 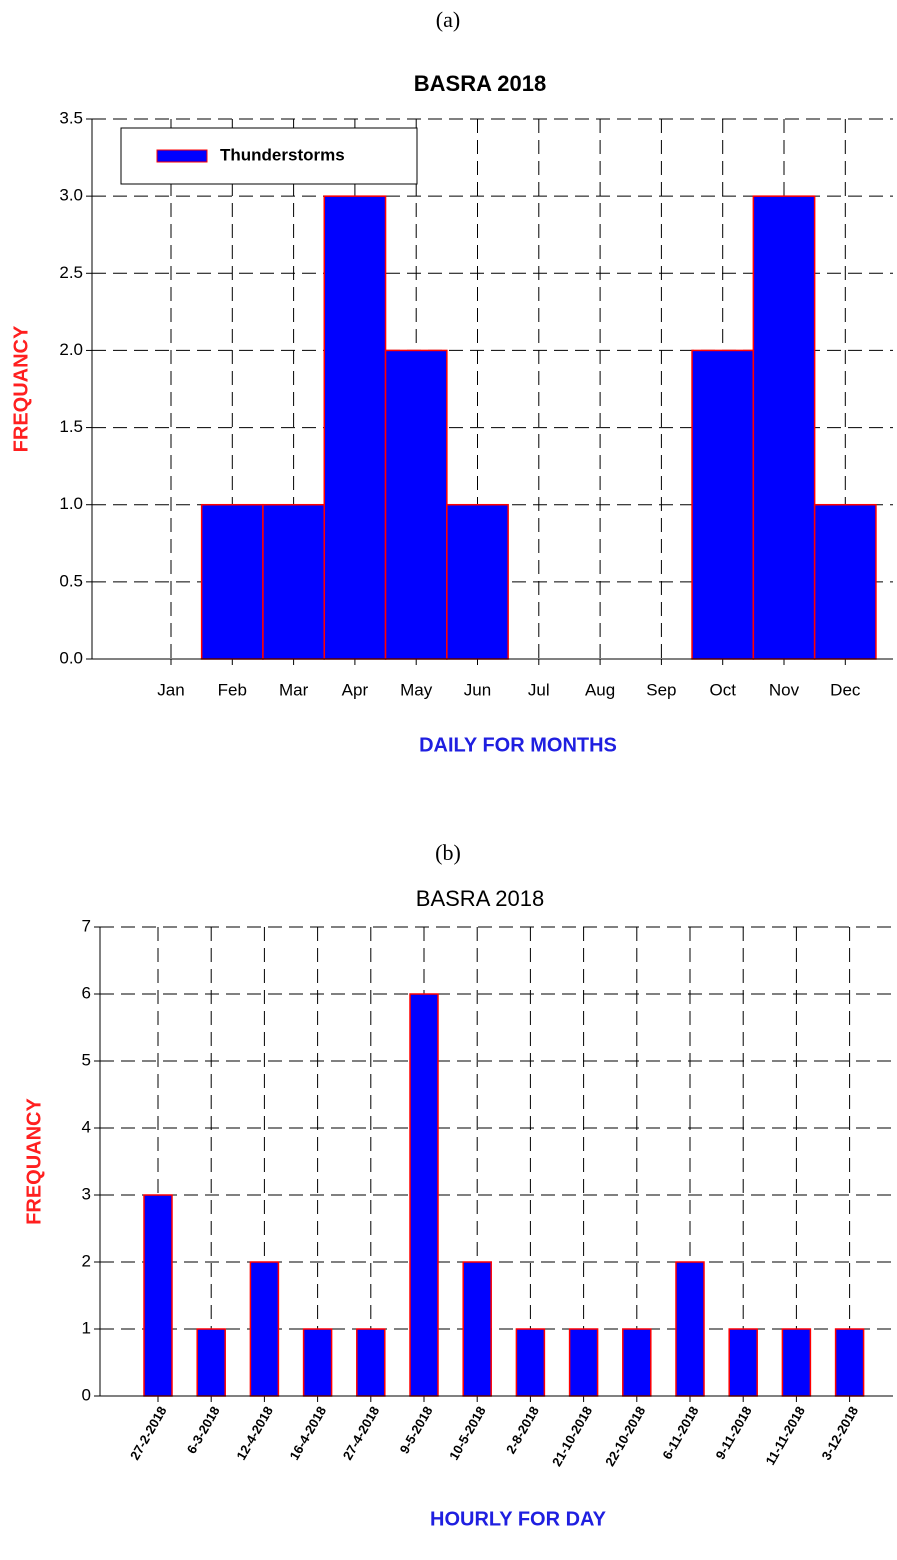 What do you see at coordinates (148, 1433) in the screenshot?
I see `x-tick-label: 27-2-2018` at bounding box center [148, 1433].